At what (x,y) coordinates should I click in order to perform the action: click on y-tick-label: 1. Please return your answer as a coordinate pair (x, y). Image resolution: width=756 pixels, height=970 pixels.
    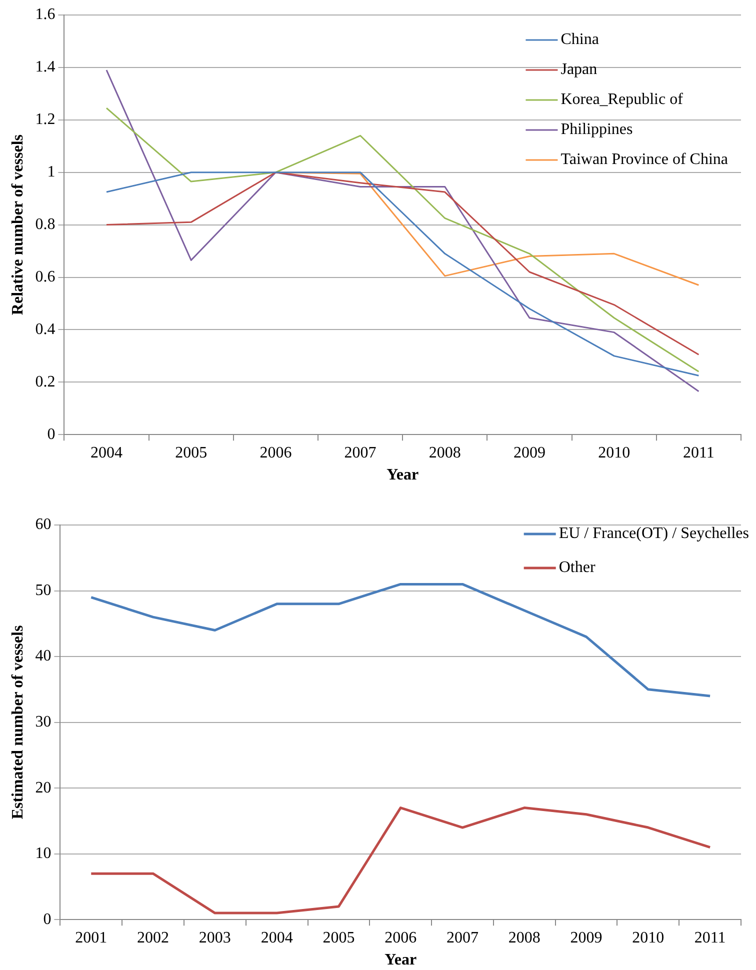
    Looking at the image, I should click on (51, 172).